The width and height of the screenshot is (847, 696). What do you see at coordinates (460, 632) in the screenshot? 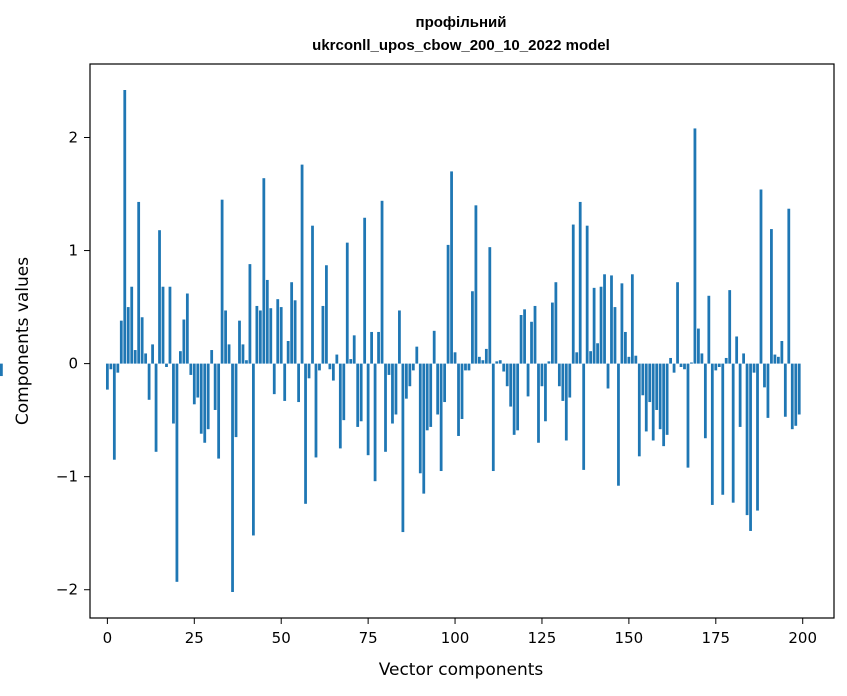
I see `x-axis-ticks: 0 25 50 75 100 125 150 175 200` at bounding box center [460, 632].